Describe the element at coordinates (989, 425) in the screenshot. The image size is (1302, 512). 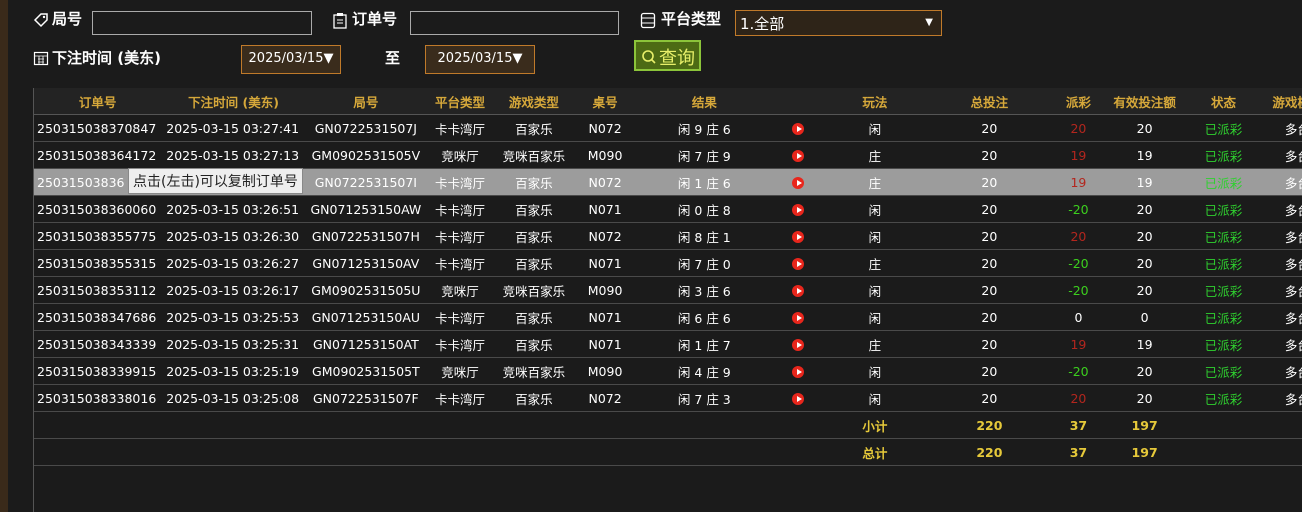
I see `summary-total-bet: 220` at that location.